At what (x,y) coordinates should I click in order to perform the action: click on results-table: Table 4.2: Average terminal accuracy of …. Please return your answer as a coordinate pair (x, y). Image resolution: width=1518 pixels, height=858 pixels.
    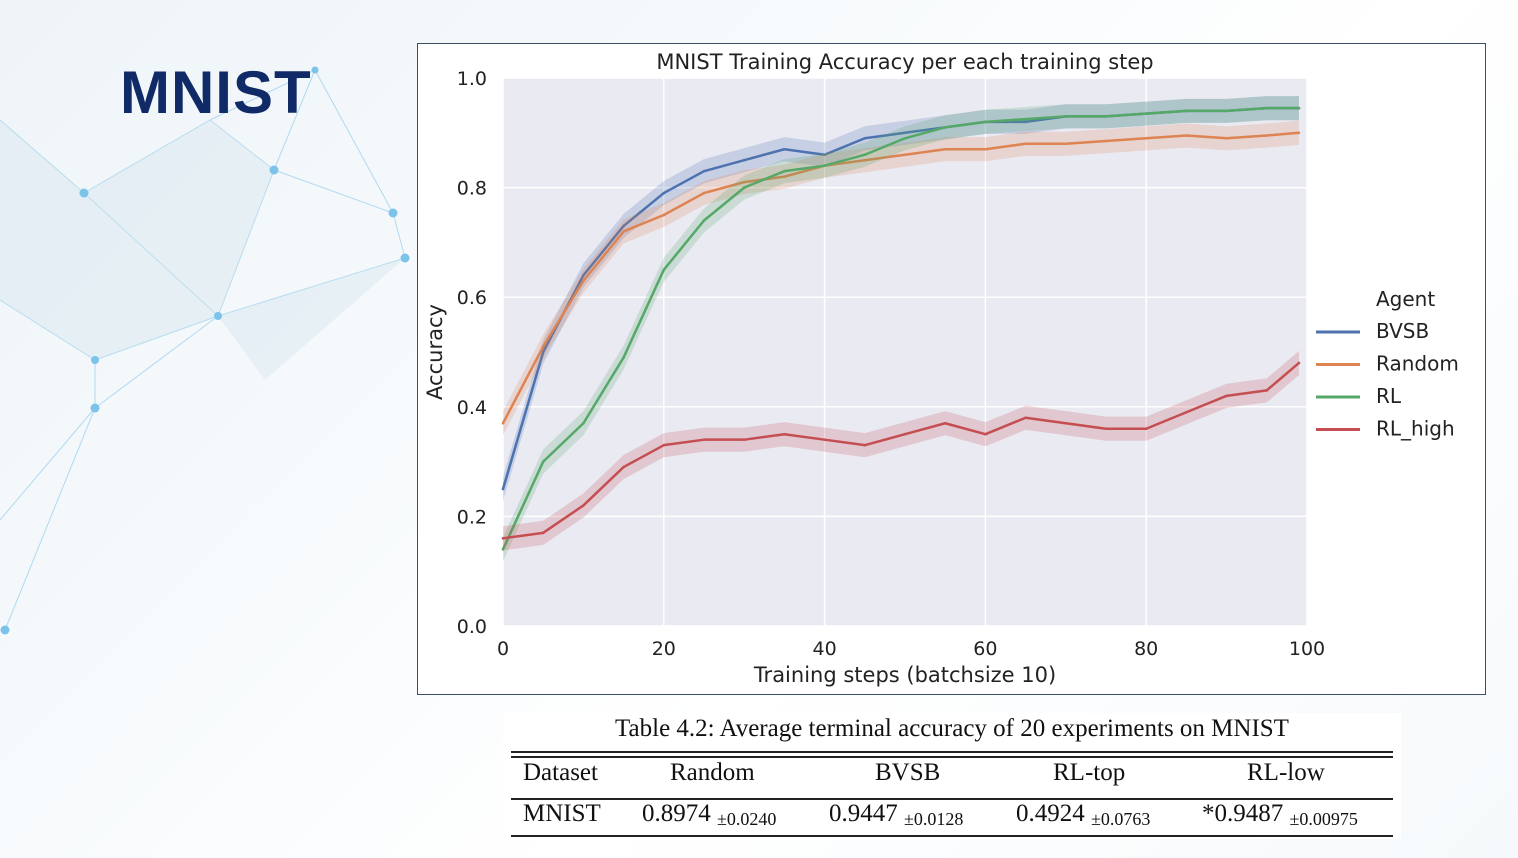
    Looking at the image, I should click on (952, 776).